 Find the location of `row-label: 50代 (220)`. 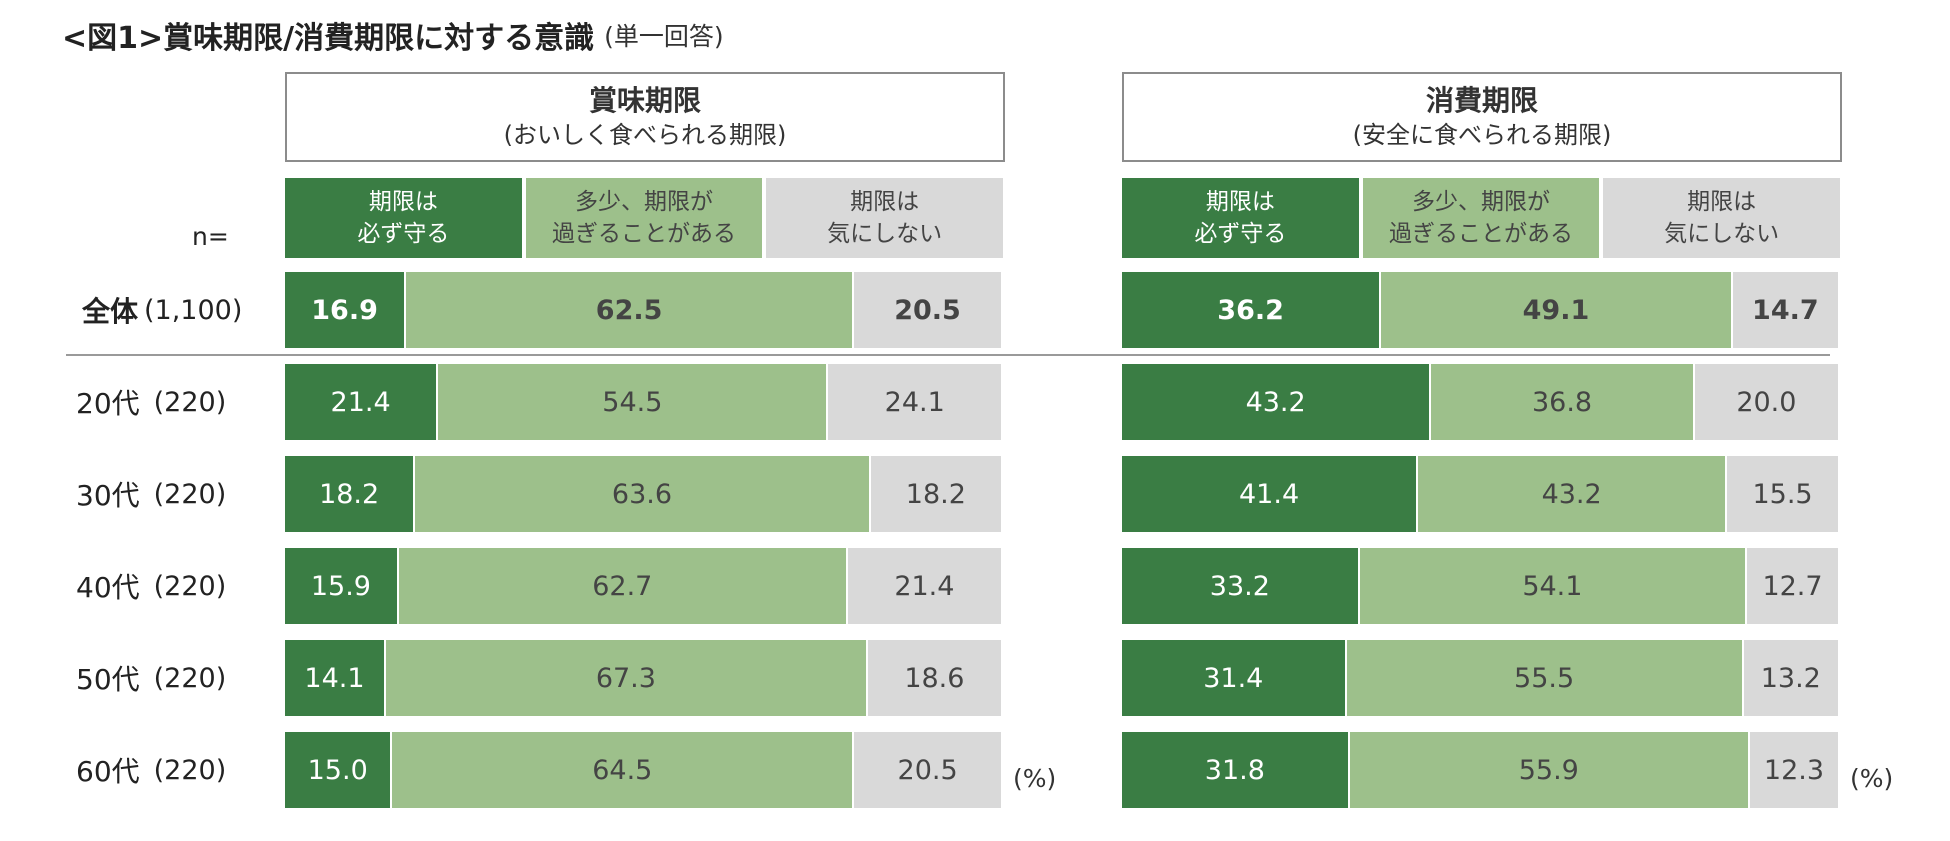

row-label: 50代 (220) is located at coordinates (151, 678).